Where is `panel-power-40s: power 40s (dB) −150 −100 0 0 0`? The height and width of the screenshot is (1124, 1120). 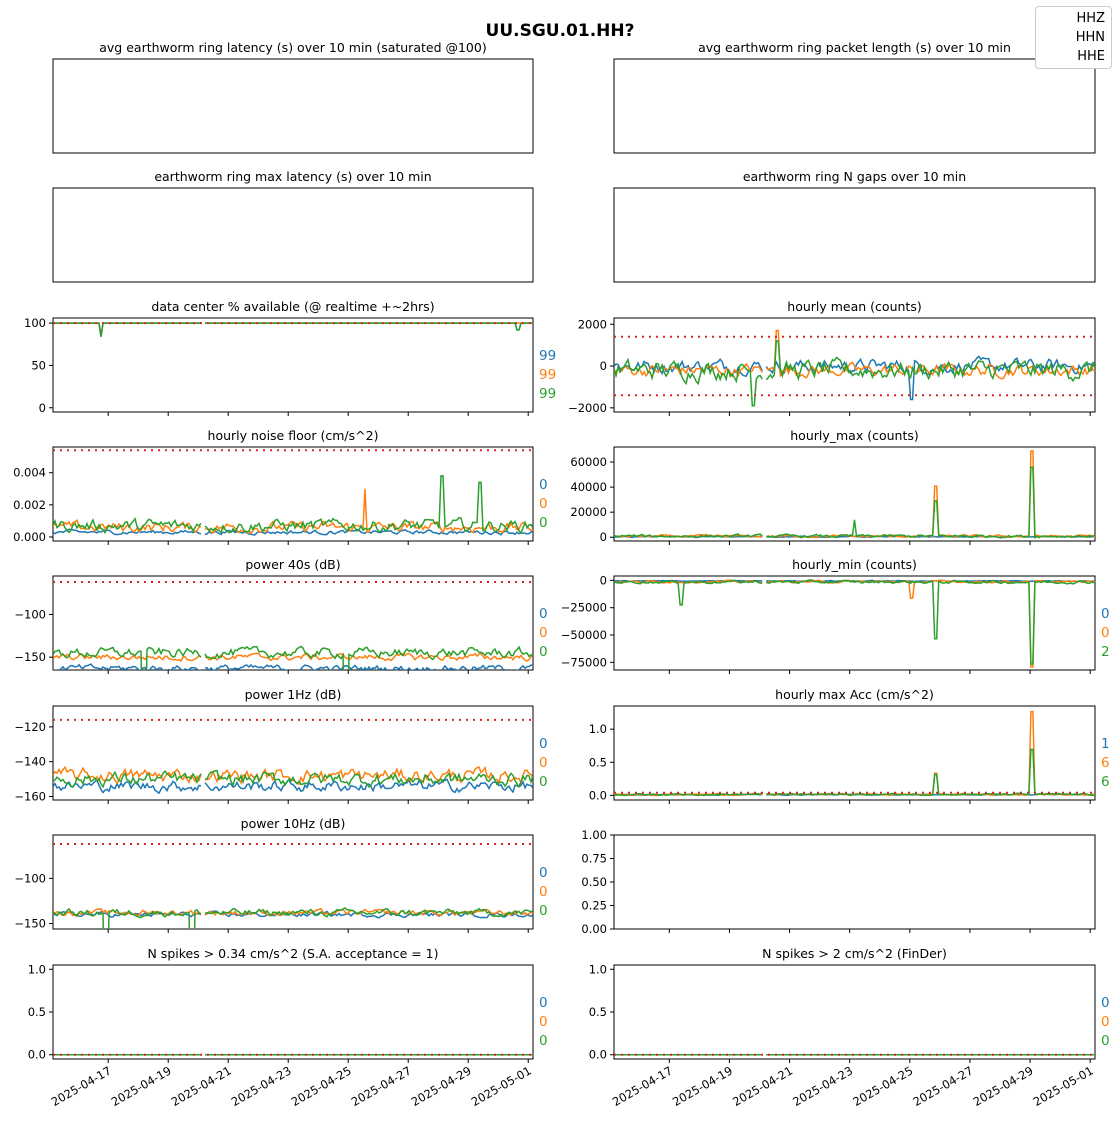 panel-power-40s: power 40s (dB) −150 −100 0 0 0 is located at coordinates (281, 615).